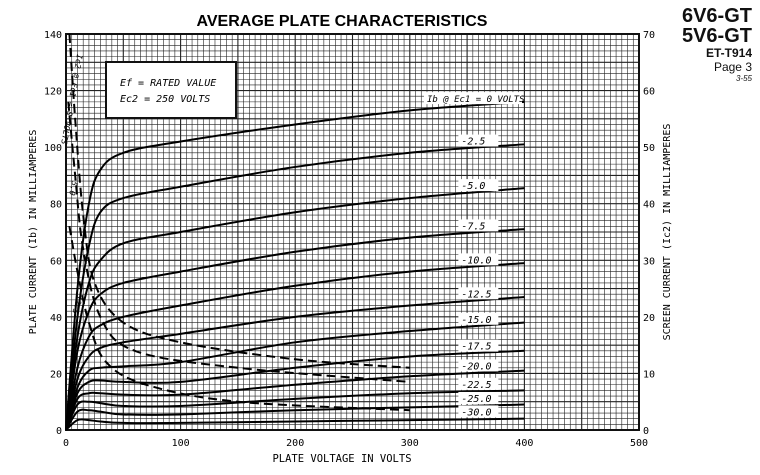  What do you see at coordinates (181, 443) in the screenshot?
I see `x-tick-label: 100` at bounding box center [181, 443].